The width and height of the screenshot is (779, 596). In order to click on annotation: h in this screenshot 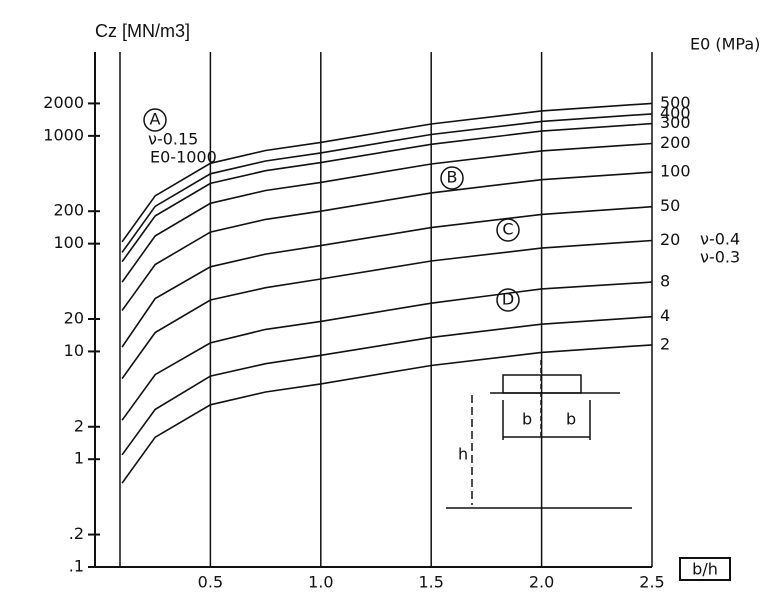, I will do `click(463, 454)`.